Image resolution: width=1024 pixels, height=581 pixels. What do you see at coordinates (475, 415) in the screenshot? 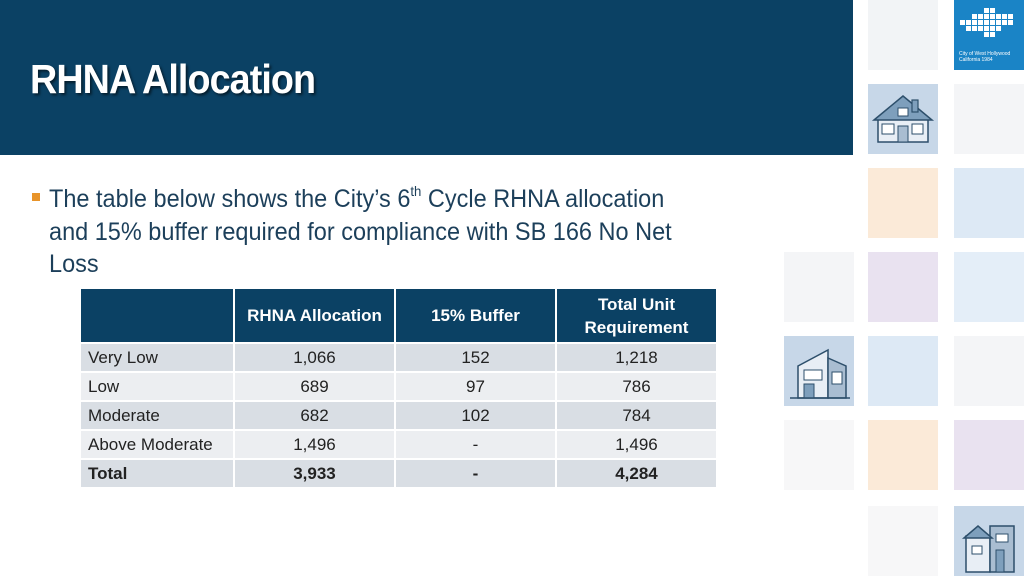
I see `table-cell: 102` at bounding box center [475, 415].